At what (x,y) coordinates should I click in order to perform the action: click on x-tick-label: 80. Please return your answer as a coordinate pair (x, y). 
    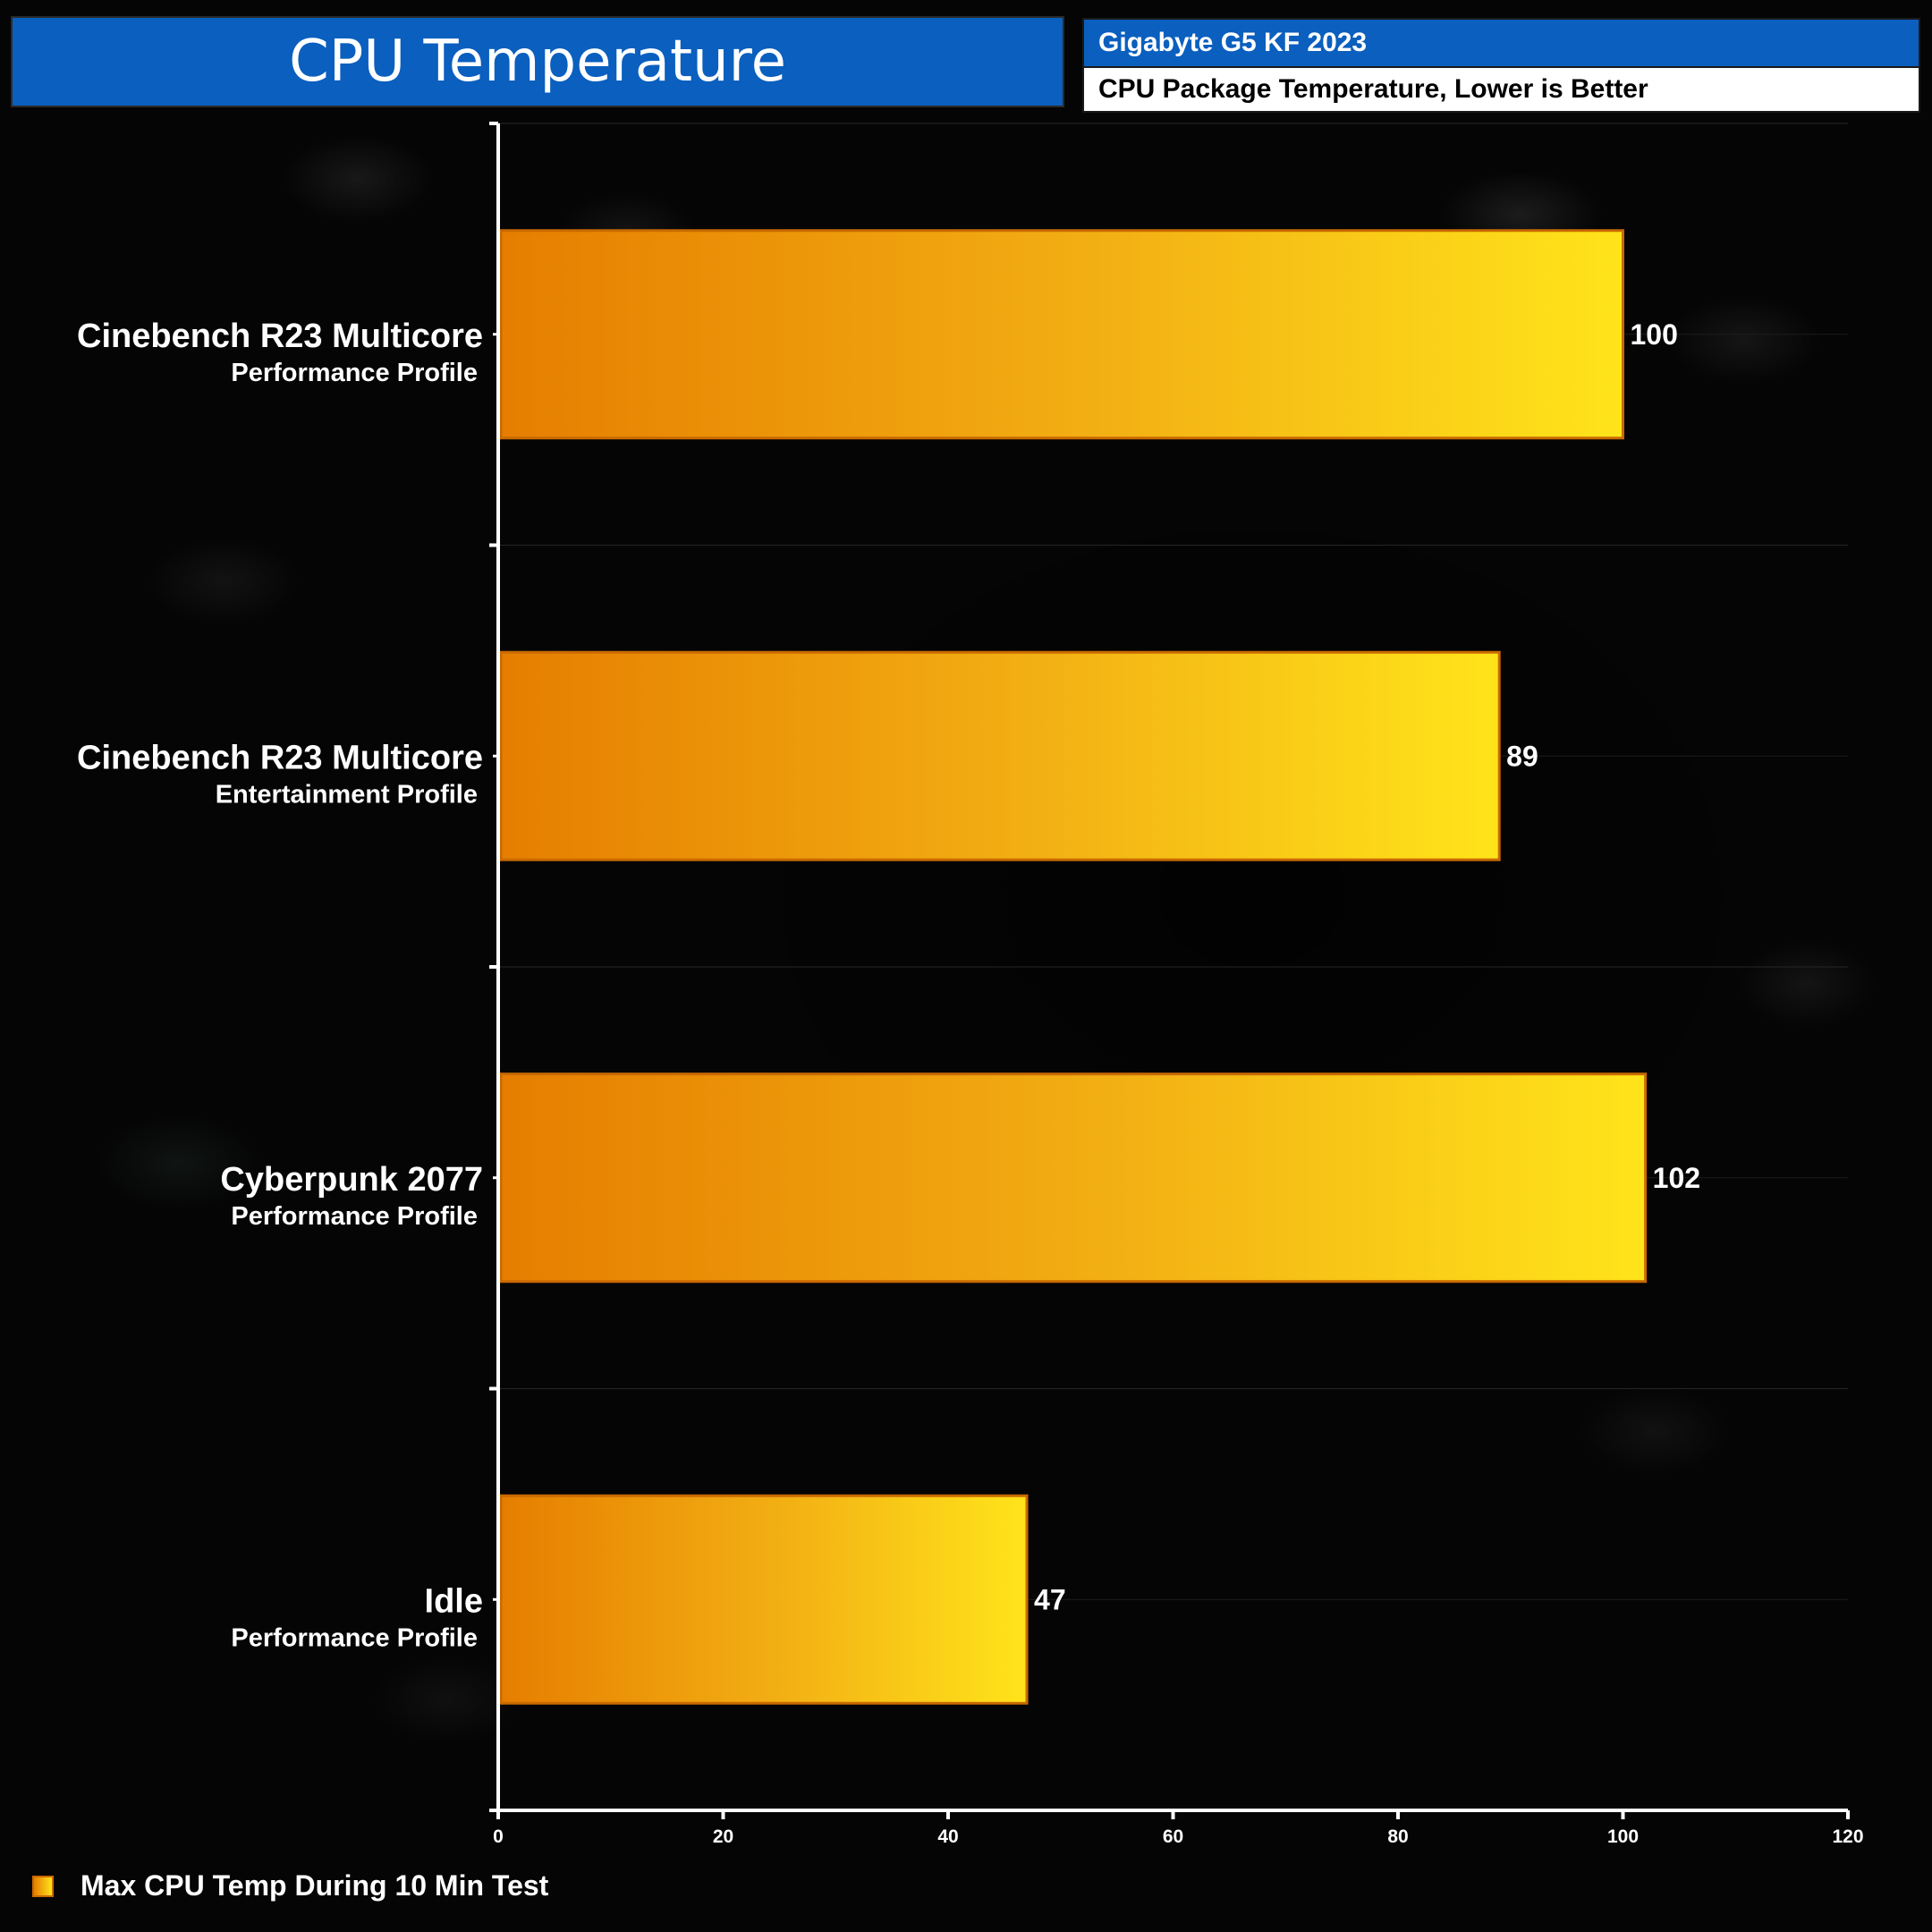
    Looking at the image, I should click on (1397, 1836).